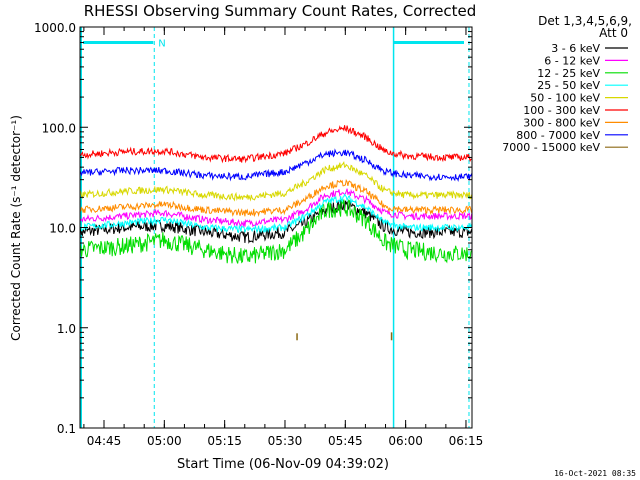 The width and height of the screenshot is (640, 480). What do you see at coordinates (568, 73) in the screenshot?
I see `legend-label: 12 - 25 keV` at bounding box center [568, 73].